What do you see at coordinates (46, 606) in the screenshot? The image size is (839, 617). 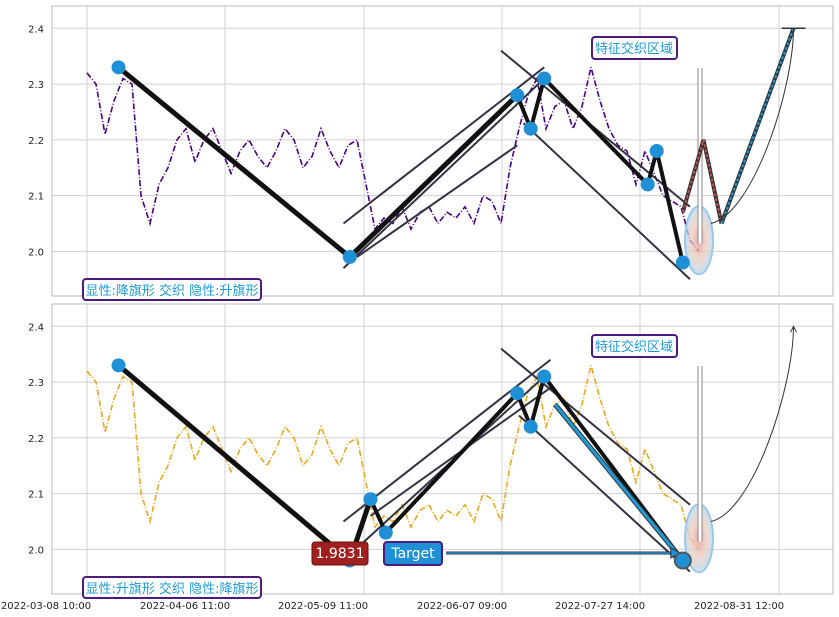 I see `x-tick-label: 2022-03-08 10:00` at bounding box center [46, 606].